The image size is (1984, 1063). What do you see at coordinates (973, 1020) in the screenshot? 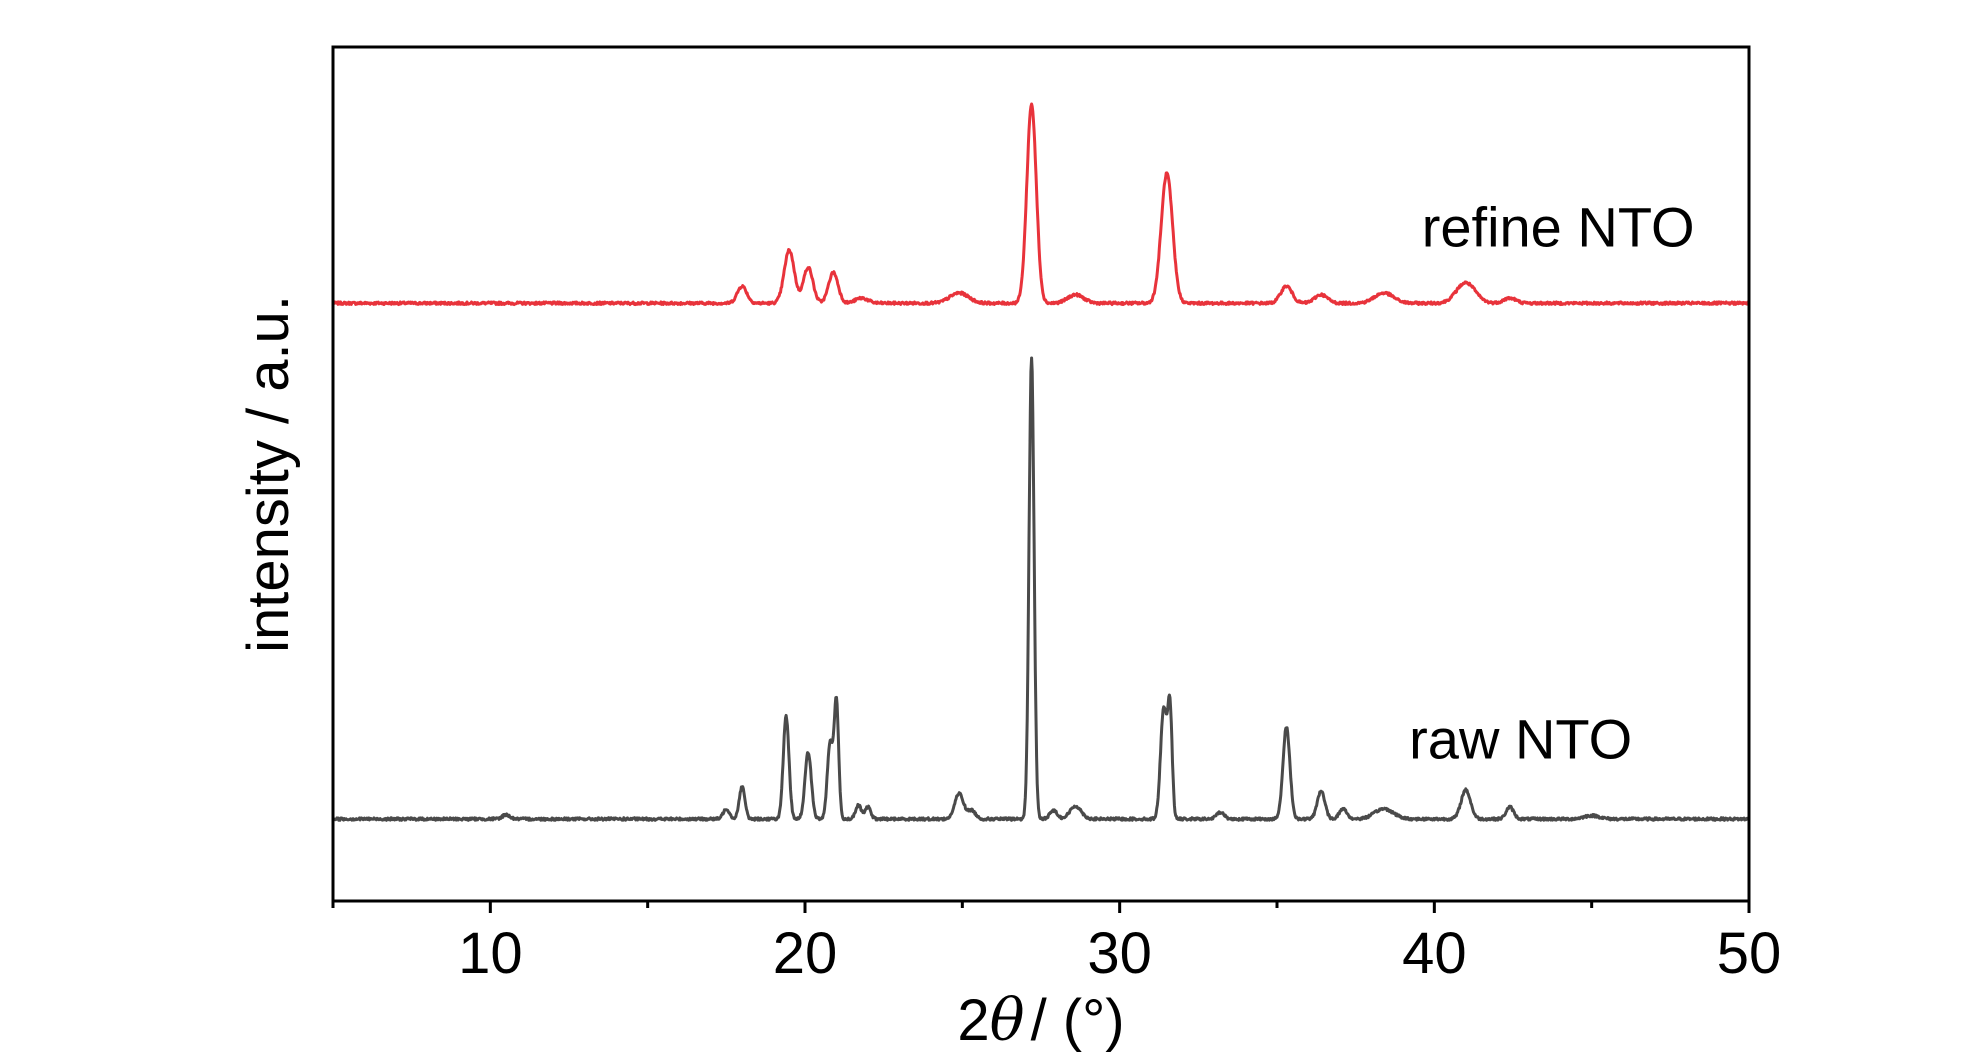
I see `x-axis-title-prefix: 2` at bounding box center [973, 1020].